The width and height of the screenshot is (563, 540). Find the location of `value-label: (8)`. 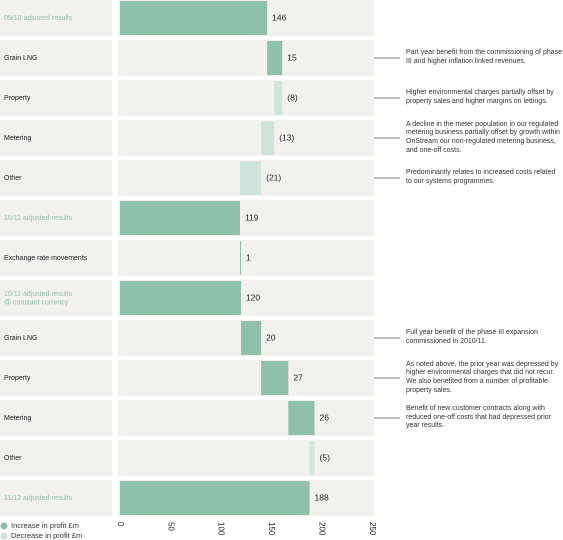

value-label: (8) is located at coordinates (292, 97).